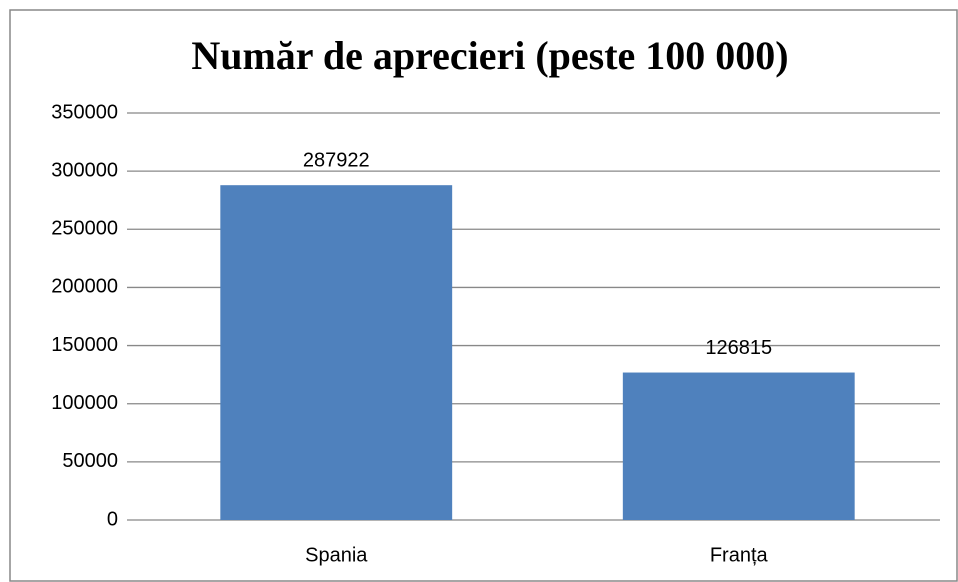 Image resolution: width=958 pixels, height=582 pixels. Describe the element at coordinates (336, 555) in the screenshot. I see `x-tick-label: Spania` at that location.